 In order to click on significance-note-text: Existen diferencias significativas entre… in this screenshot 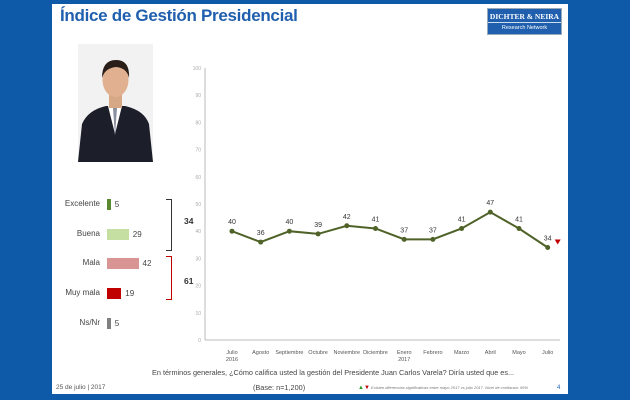, I will do `click(450, 387)`.